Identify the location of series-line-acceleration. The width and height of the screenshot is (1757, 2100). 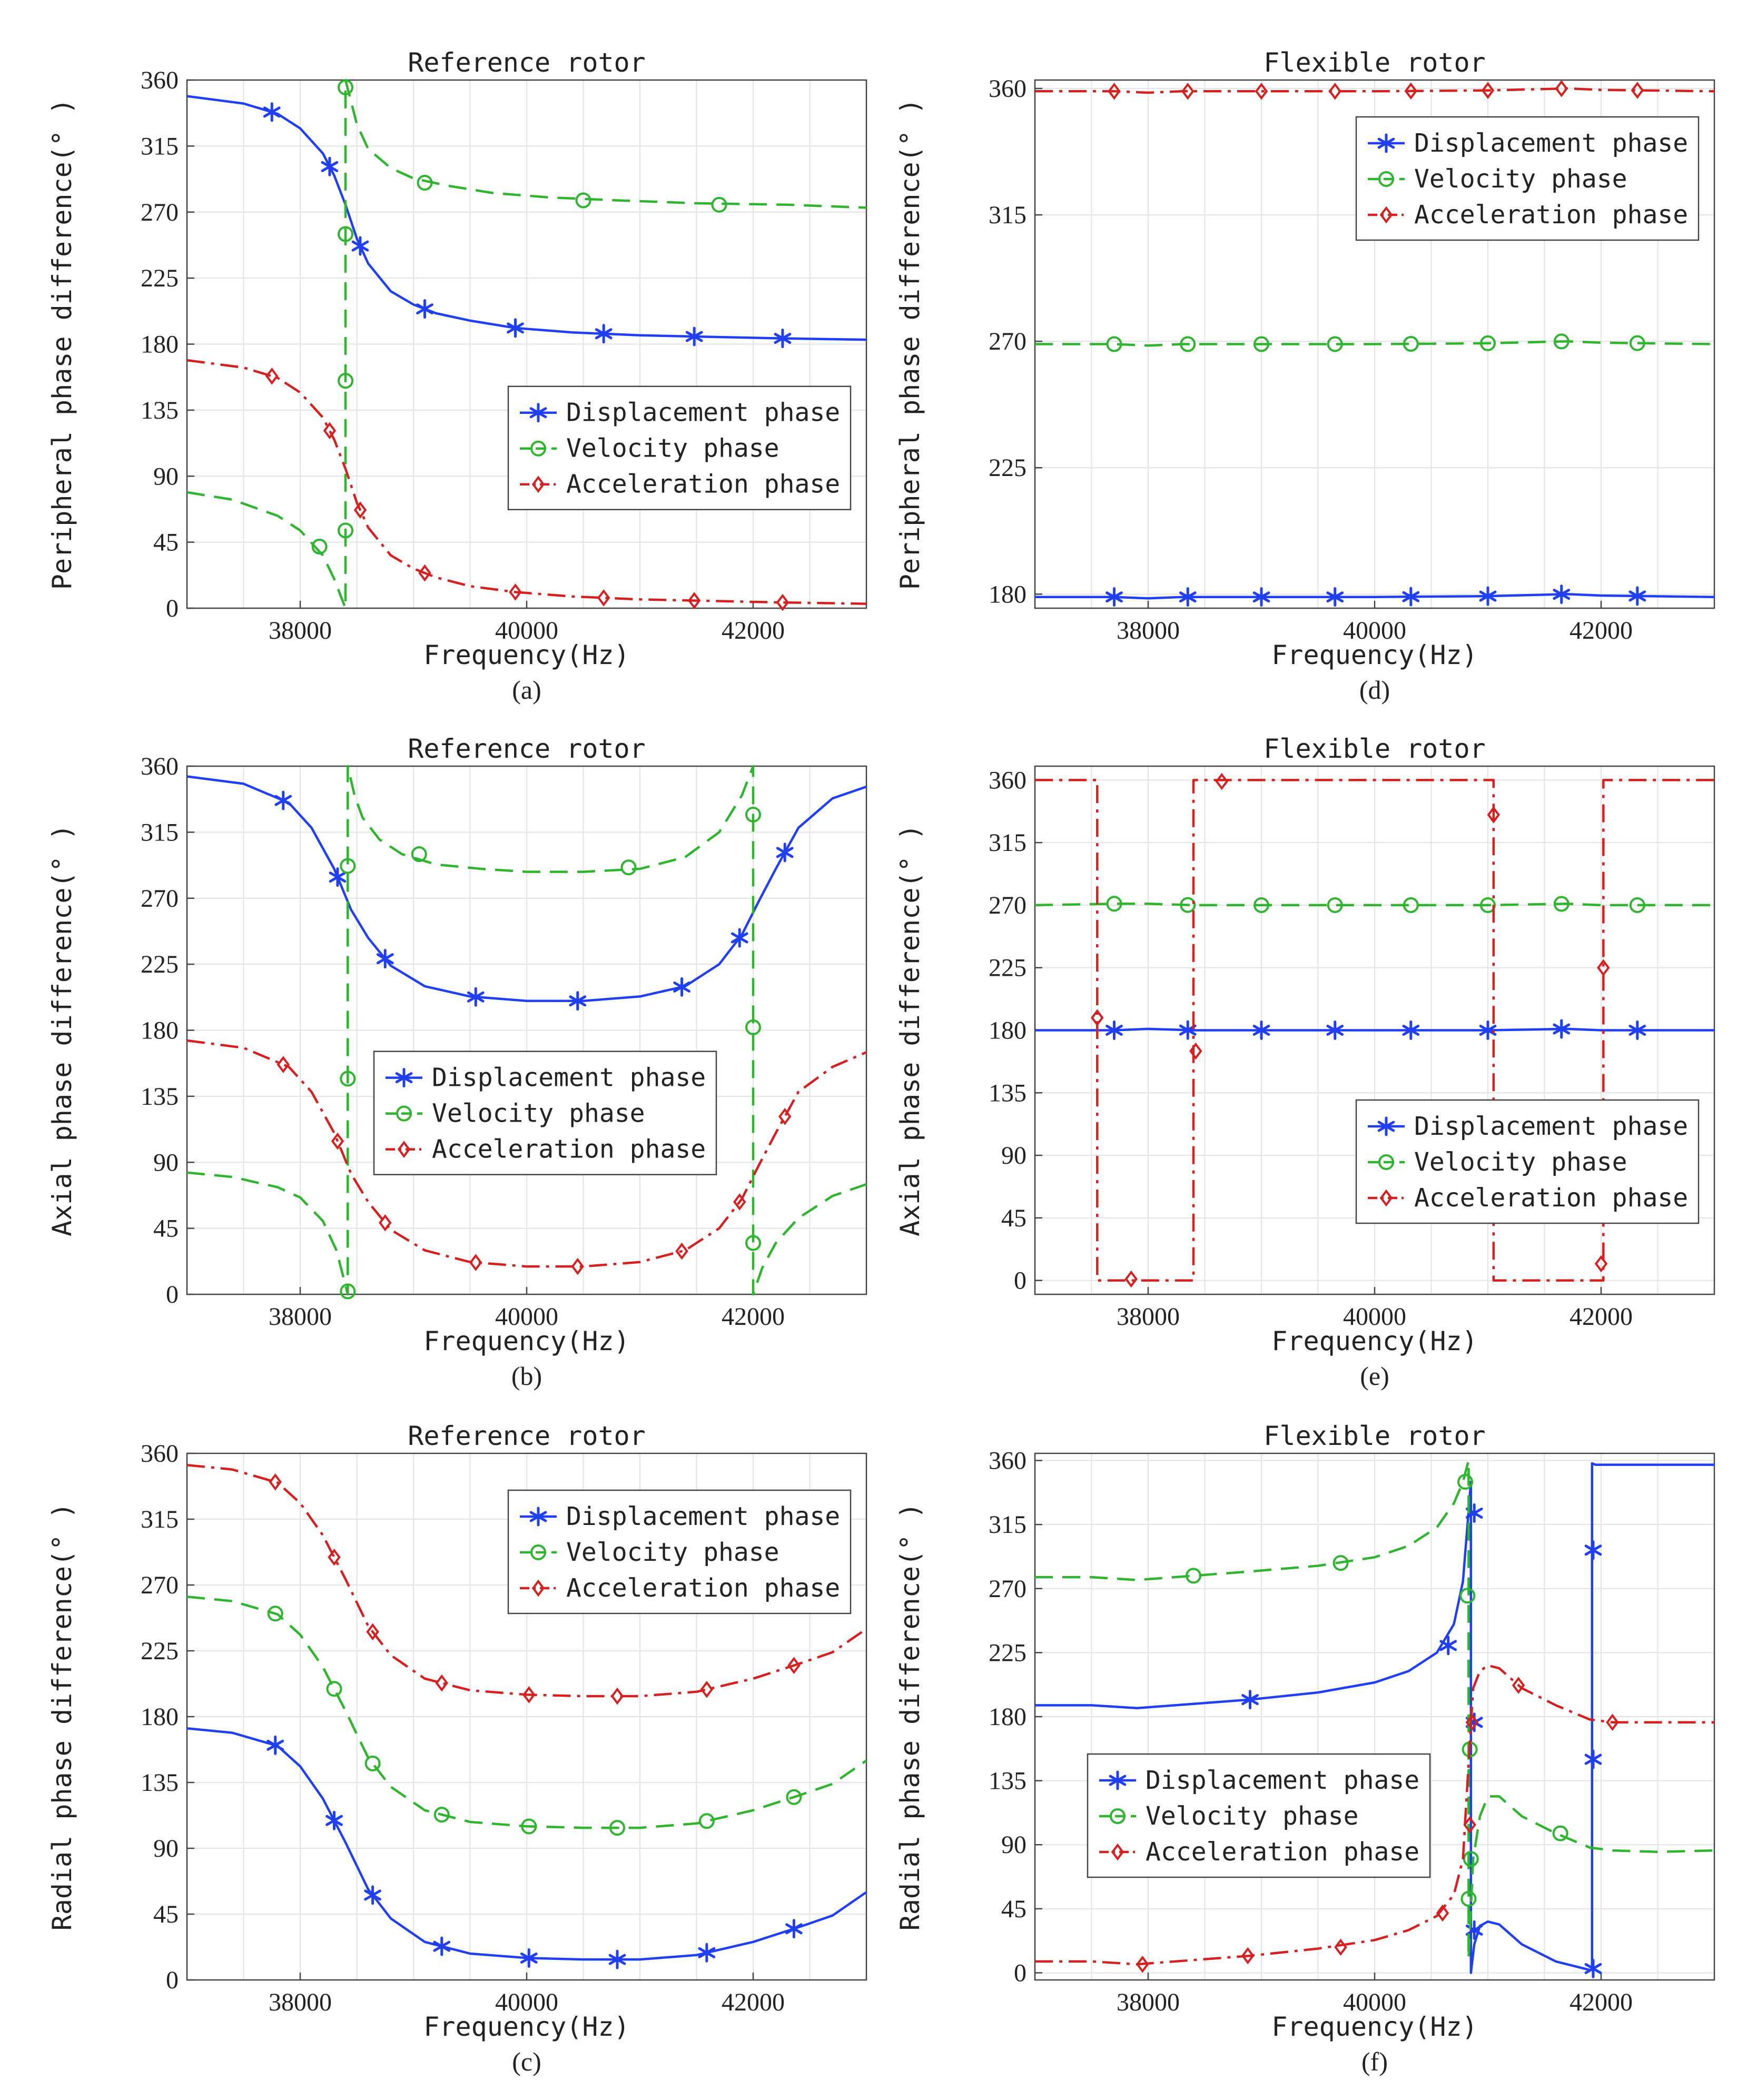
(1374, 1031).